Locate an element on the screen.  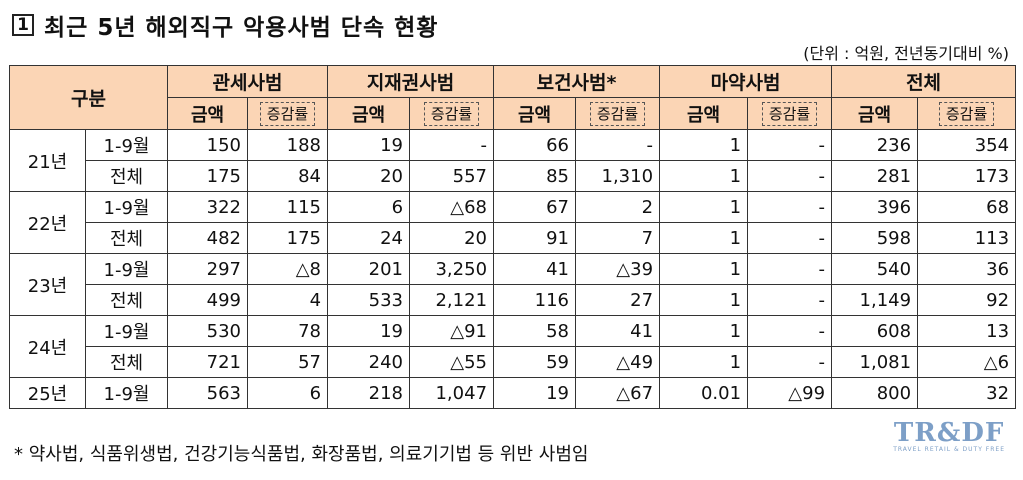
amount-cell: 201 is located at coordinates (369, 269).